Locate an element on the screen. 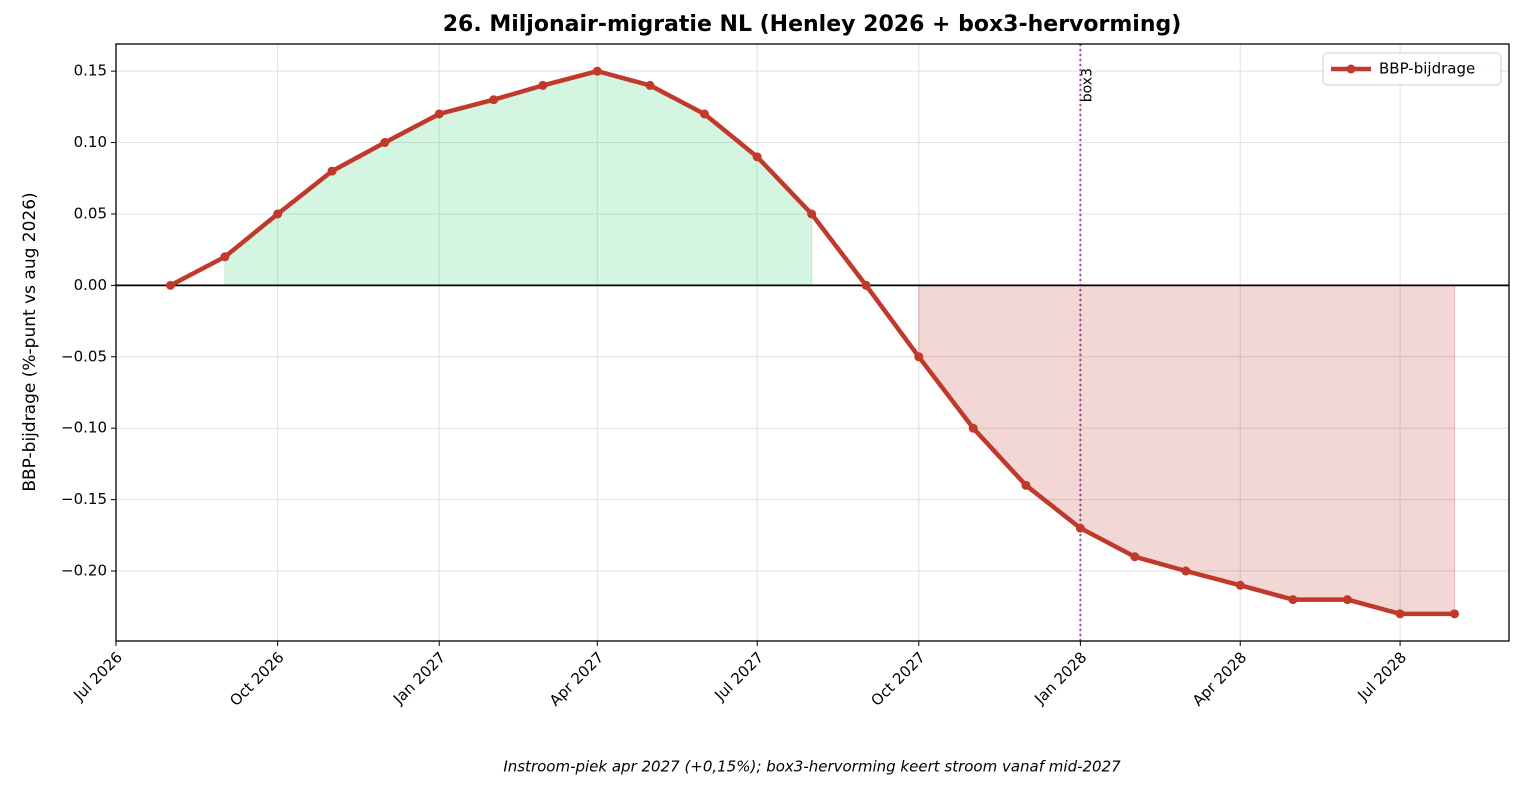 The image size is (1523, 791). y-tick-label: 0.05 is located at coordinates (90, 213).